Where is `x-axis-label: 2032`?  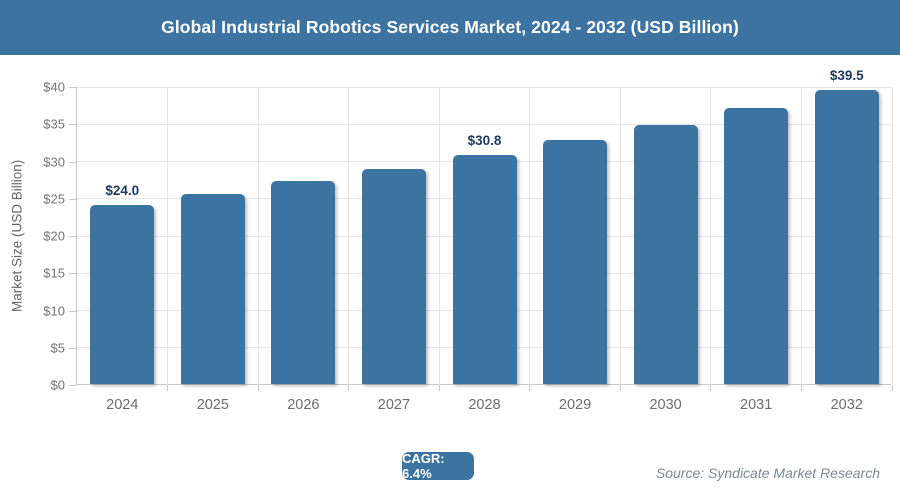 x-axis-label: 2032 is located at coordinates (846, 405).